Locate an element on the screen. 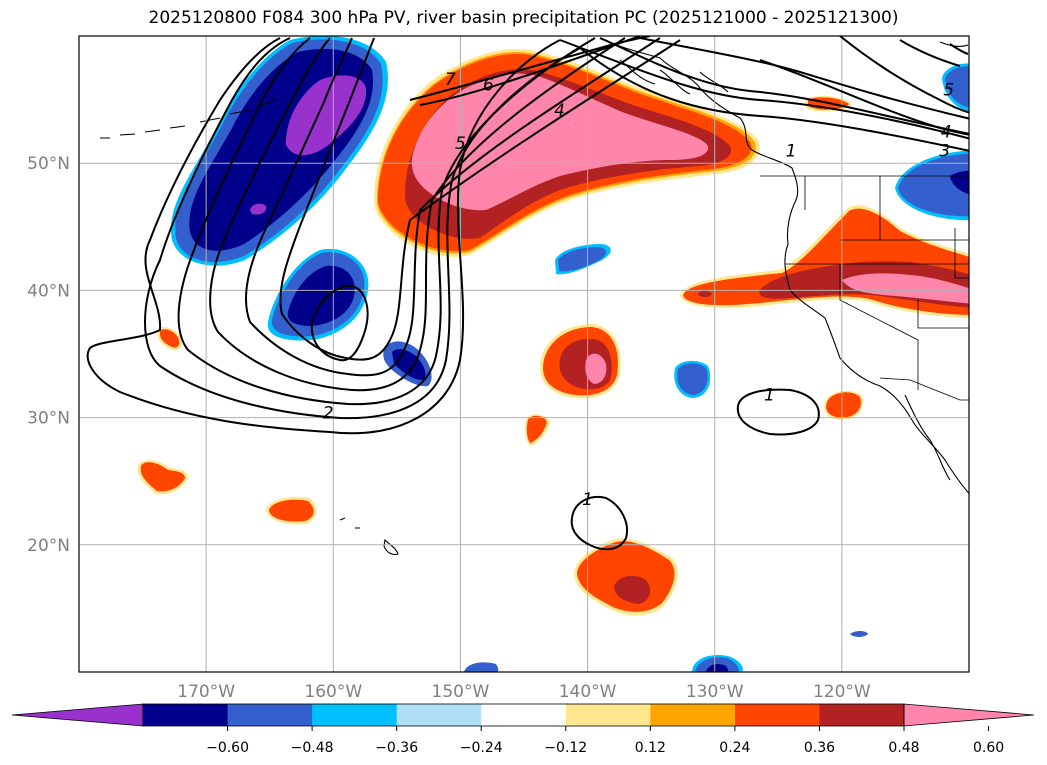  colorbar-tick-label: 0.24 is located at coordinates (734, 748).